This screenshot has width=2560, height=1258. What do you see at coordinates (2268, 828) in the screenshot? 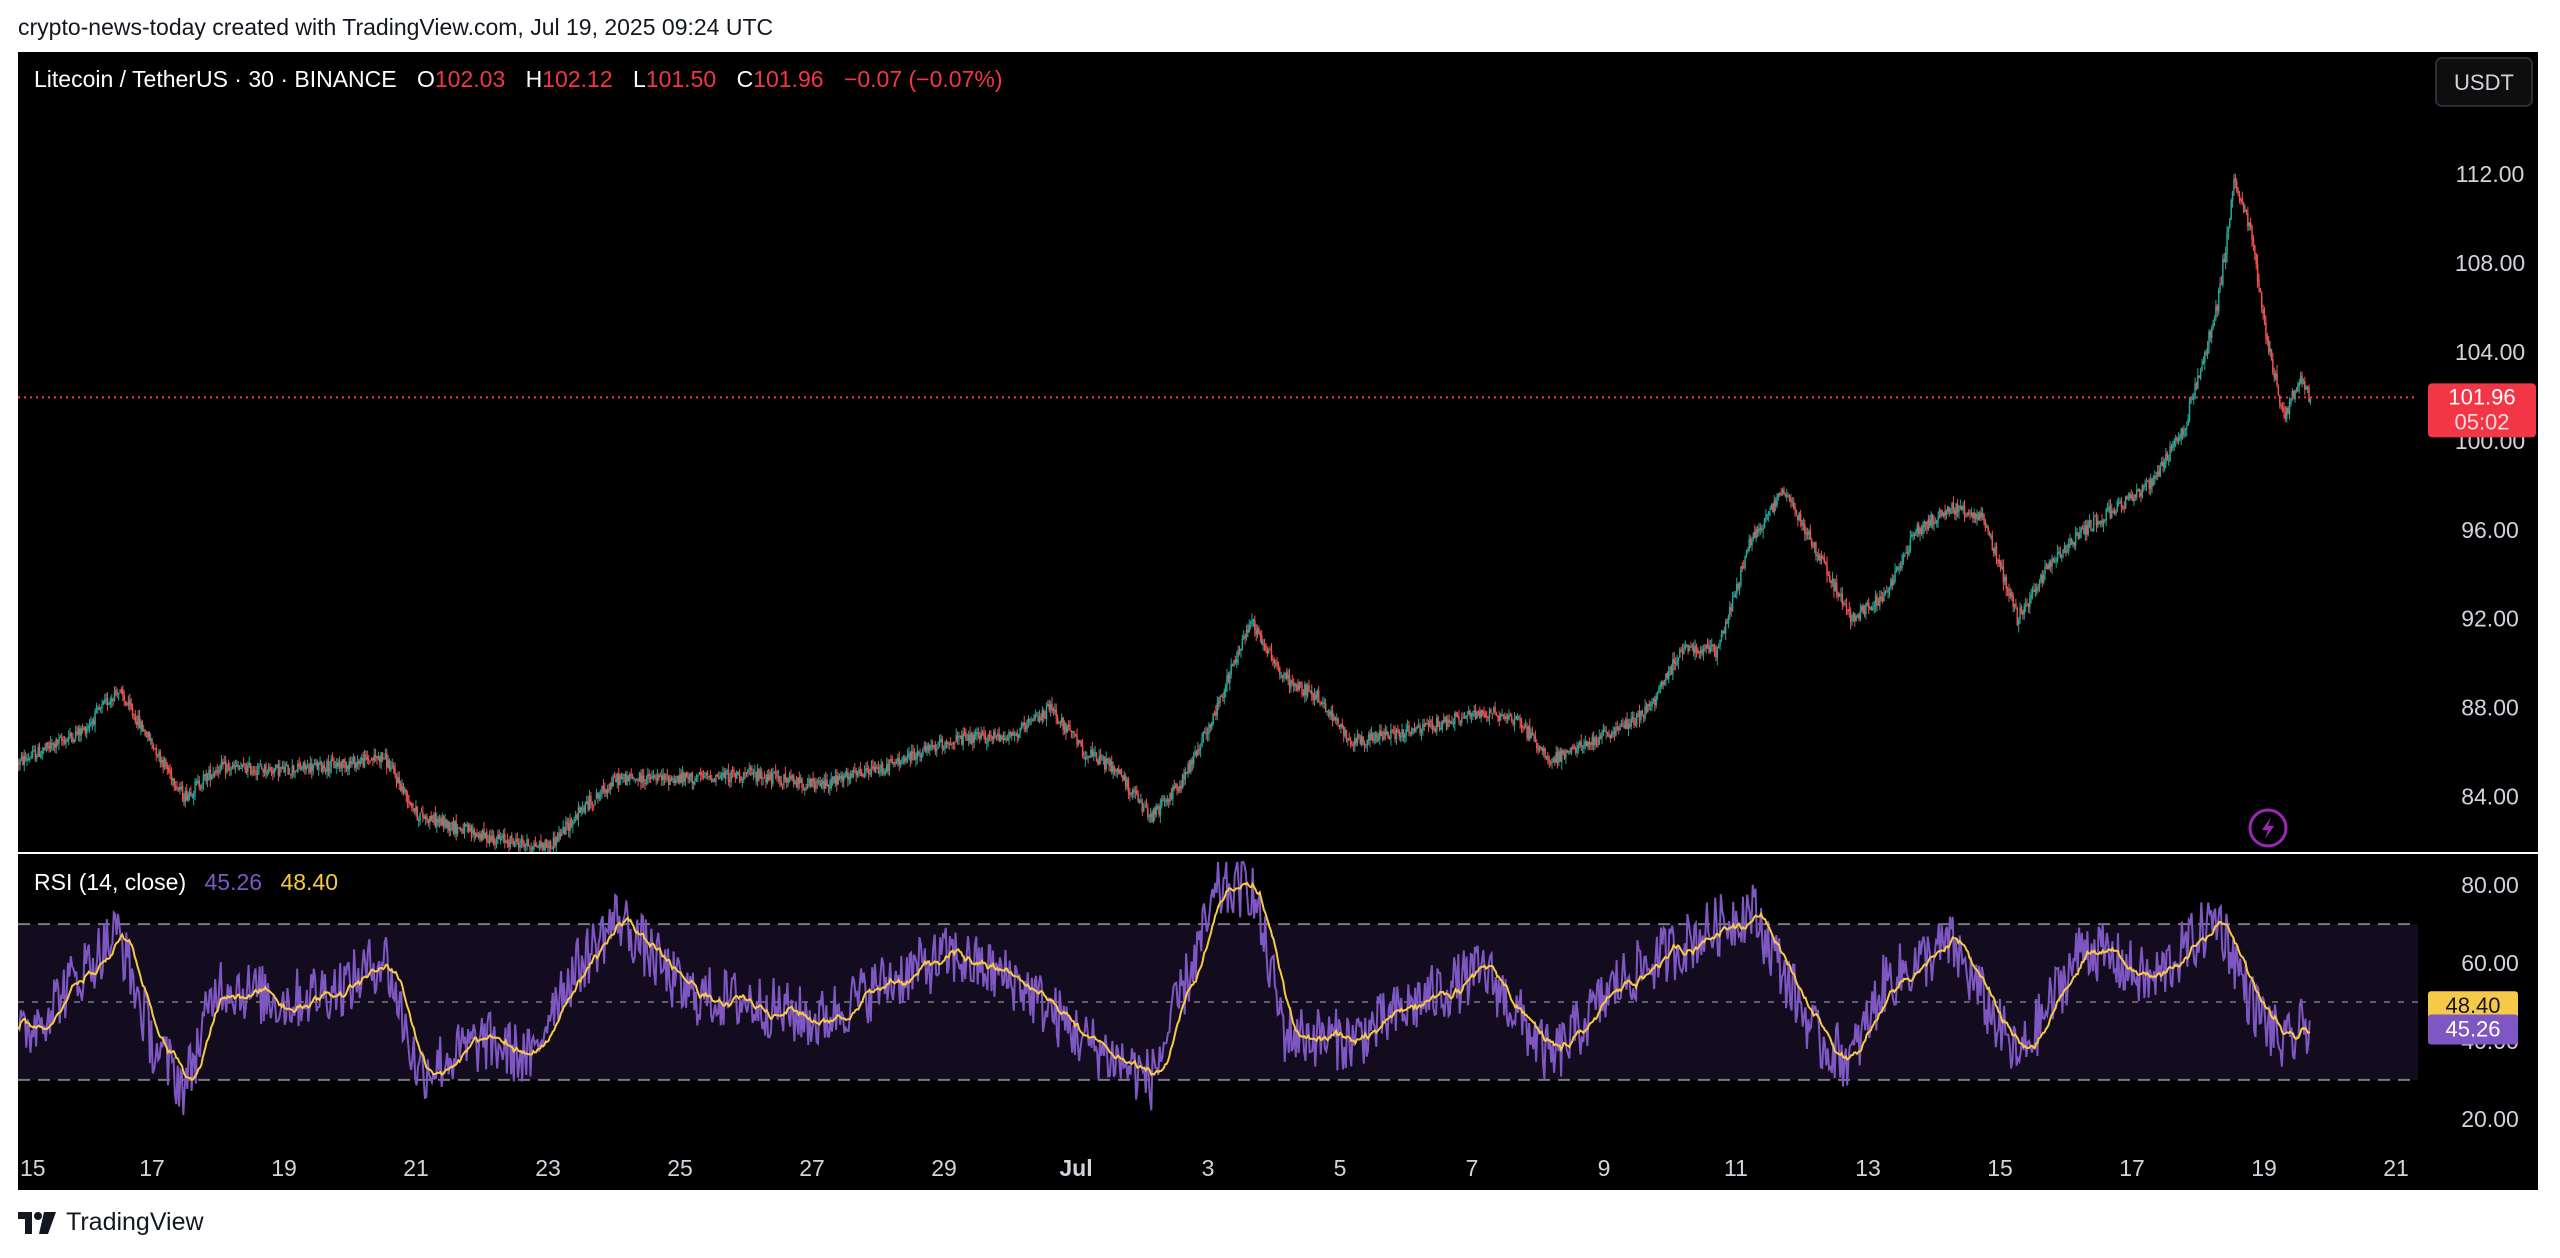
I see `lightning-icon` at bounding box center [2268, 828].